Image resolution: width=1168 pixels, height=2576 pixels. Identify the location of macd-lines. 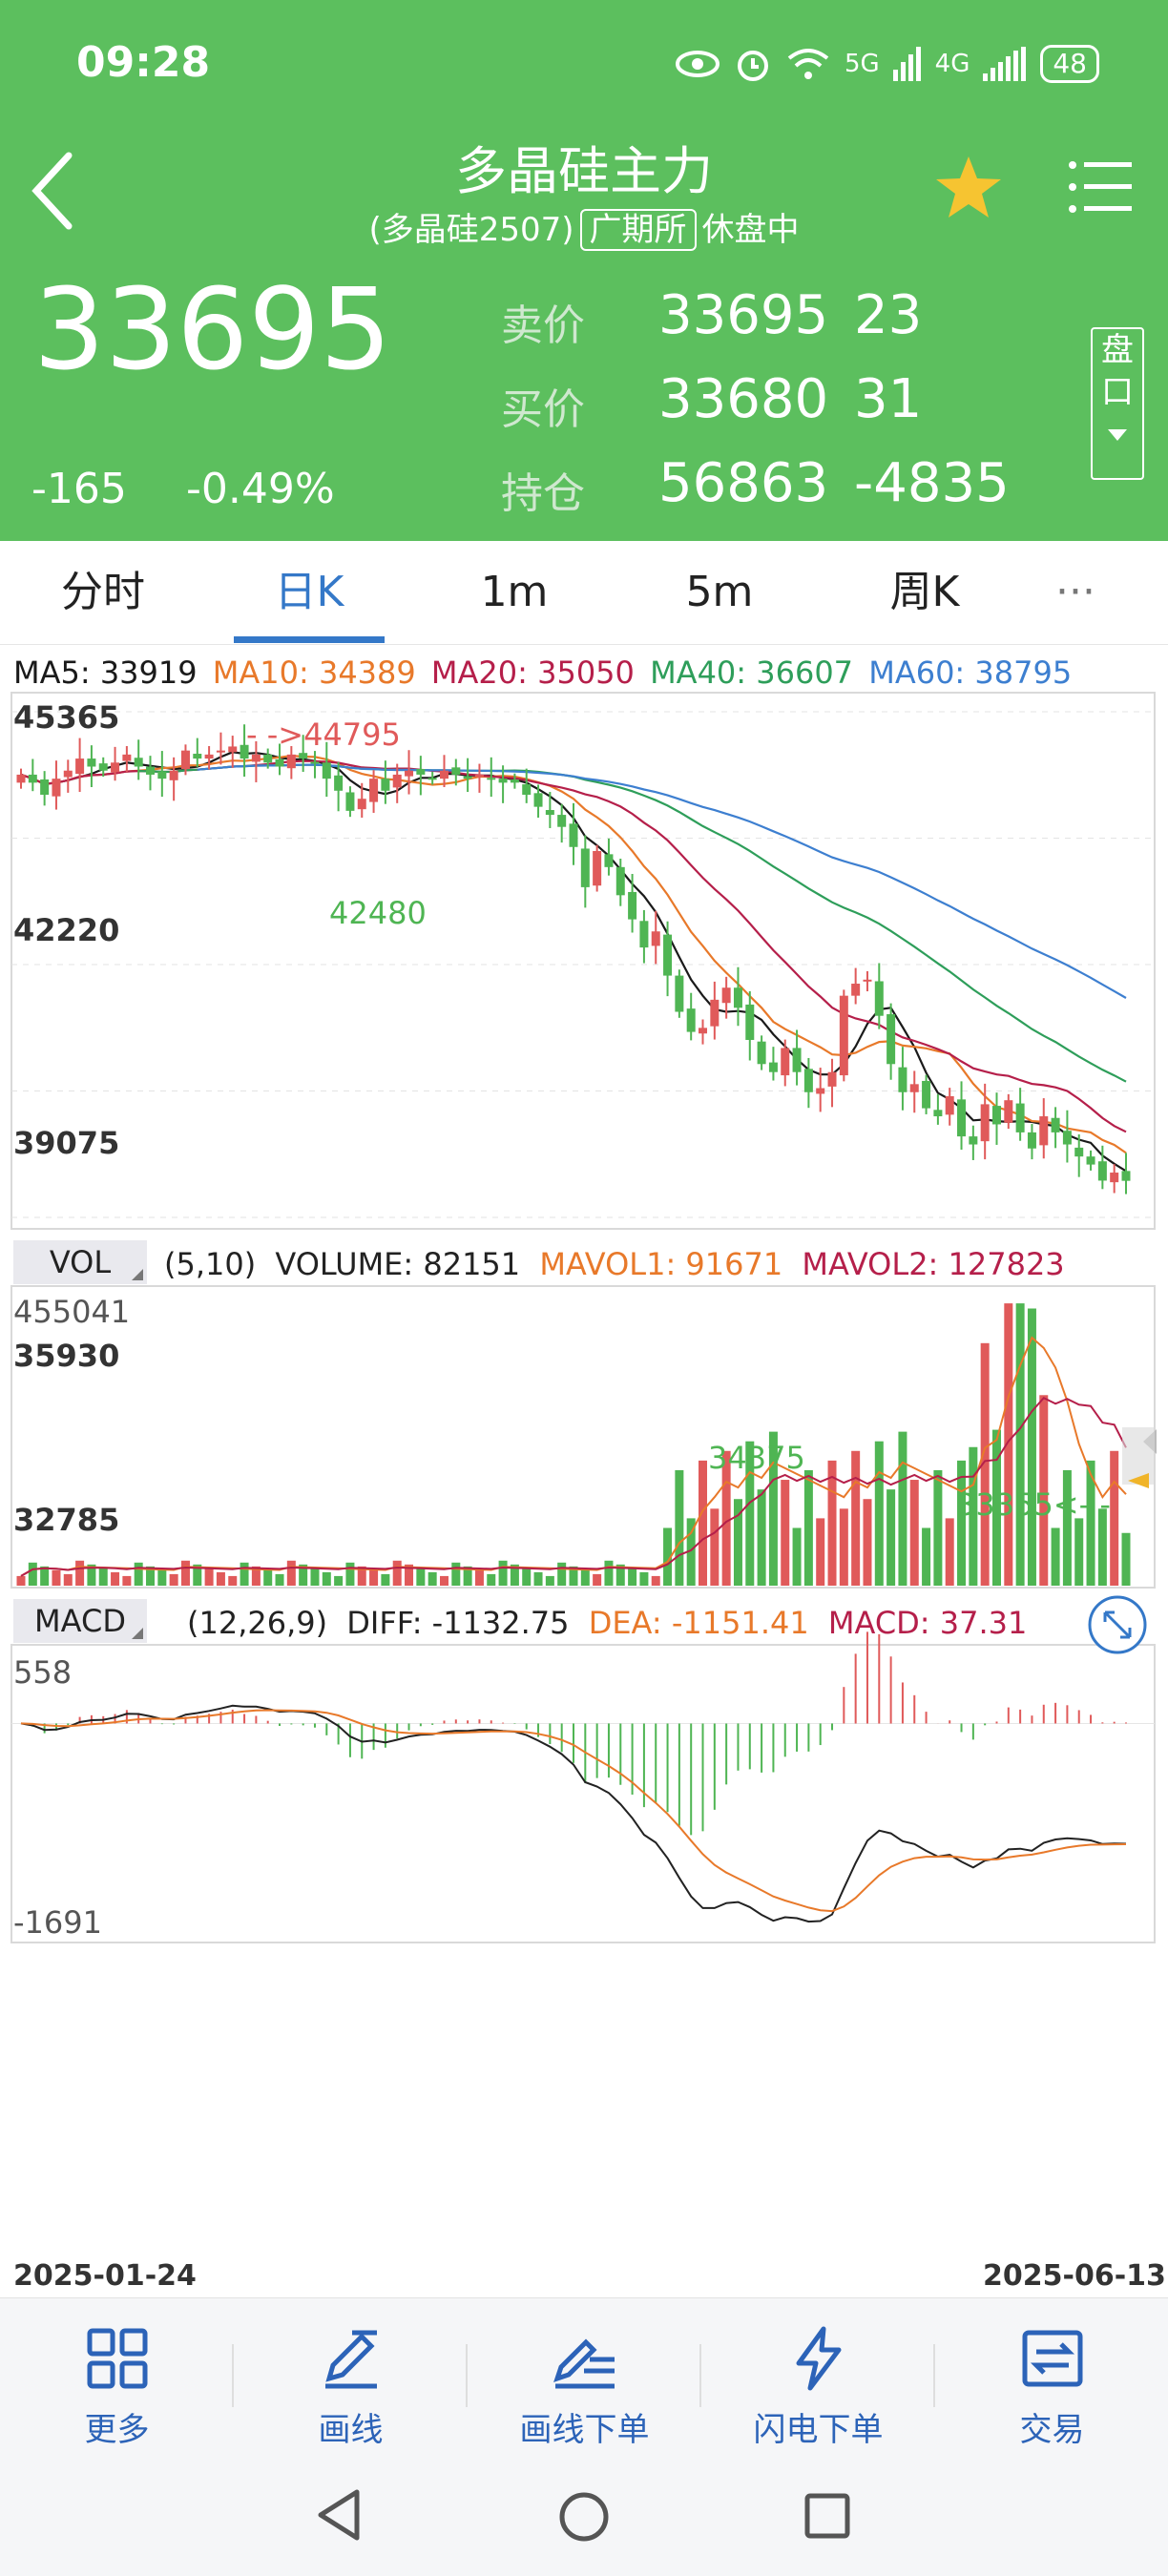
(573, 1813).